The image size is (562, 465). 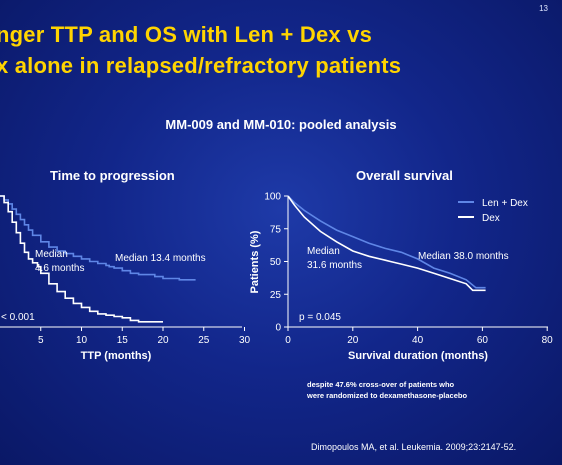 What do you see at coordinates (418, 340) in the screenshot?
I see `os-x-tick-label: 40` at bounding box center [418, 340].